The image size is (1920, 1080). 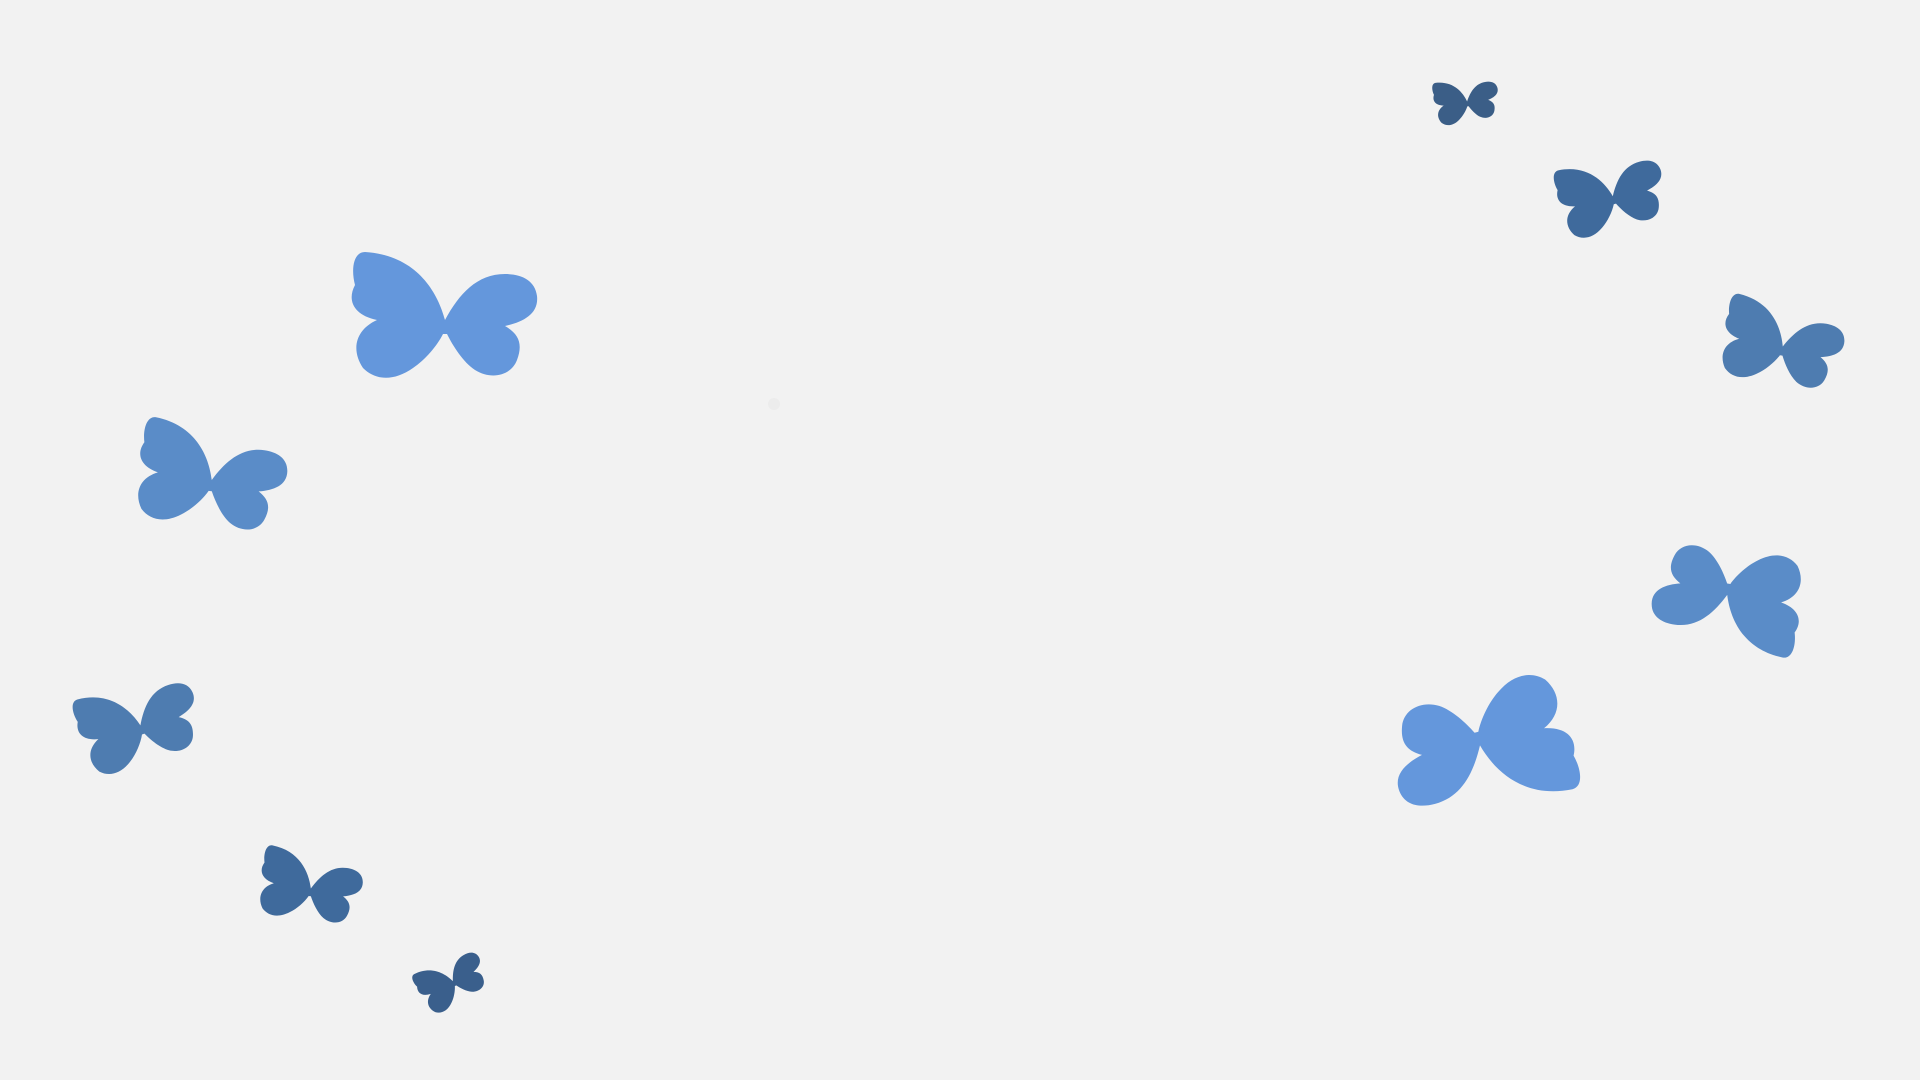 I want to click on center-dot, so click(x=774, y=404).